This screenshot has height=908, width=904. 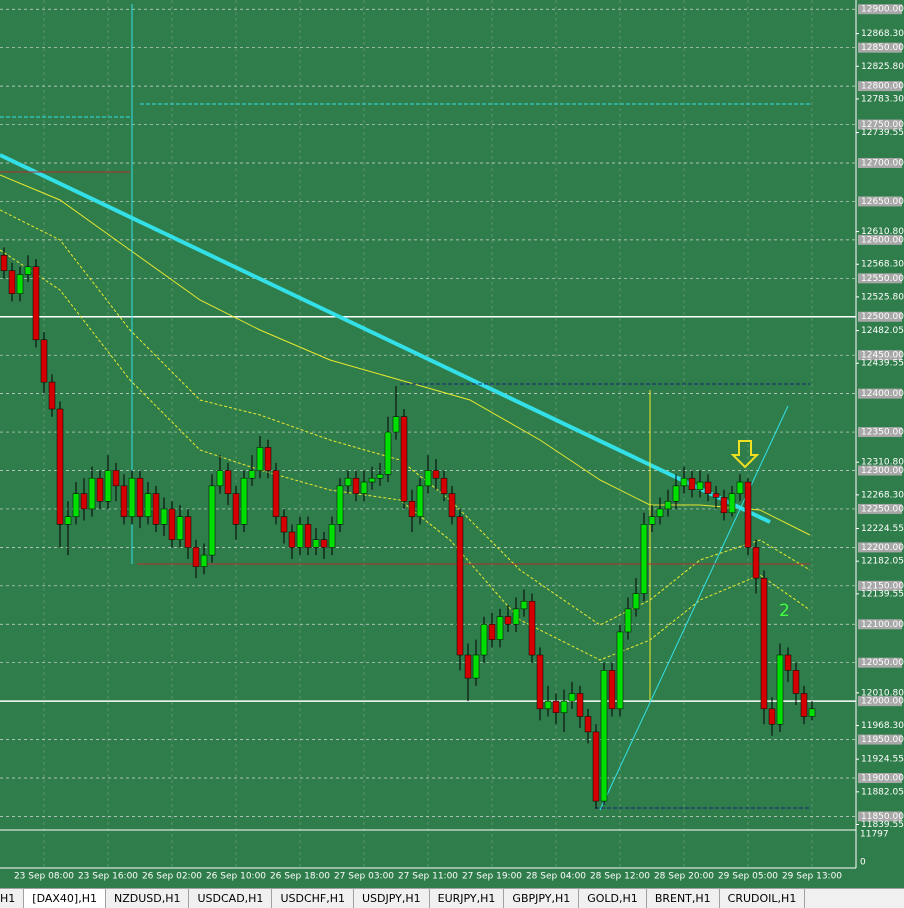 What do you see at coordinates (613, 898) in the screenshot?
I see `chart-tab: GOLD,H1` at bounding box center [613, 898].